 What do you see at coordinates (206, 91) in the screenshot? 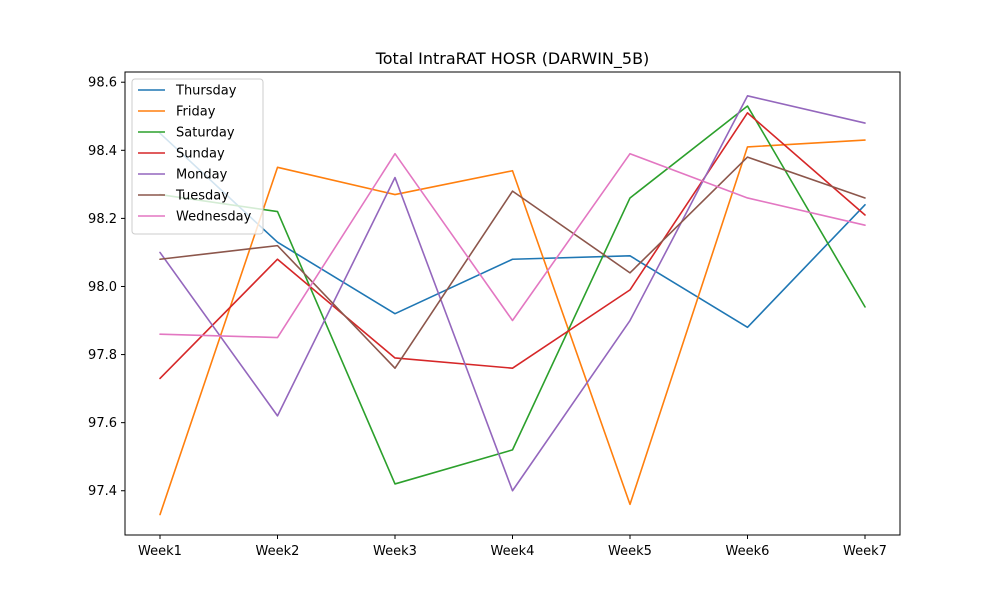
I see `legend-label-thursday: Thursday` at bounding box center [206, 91].